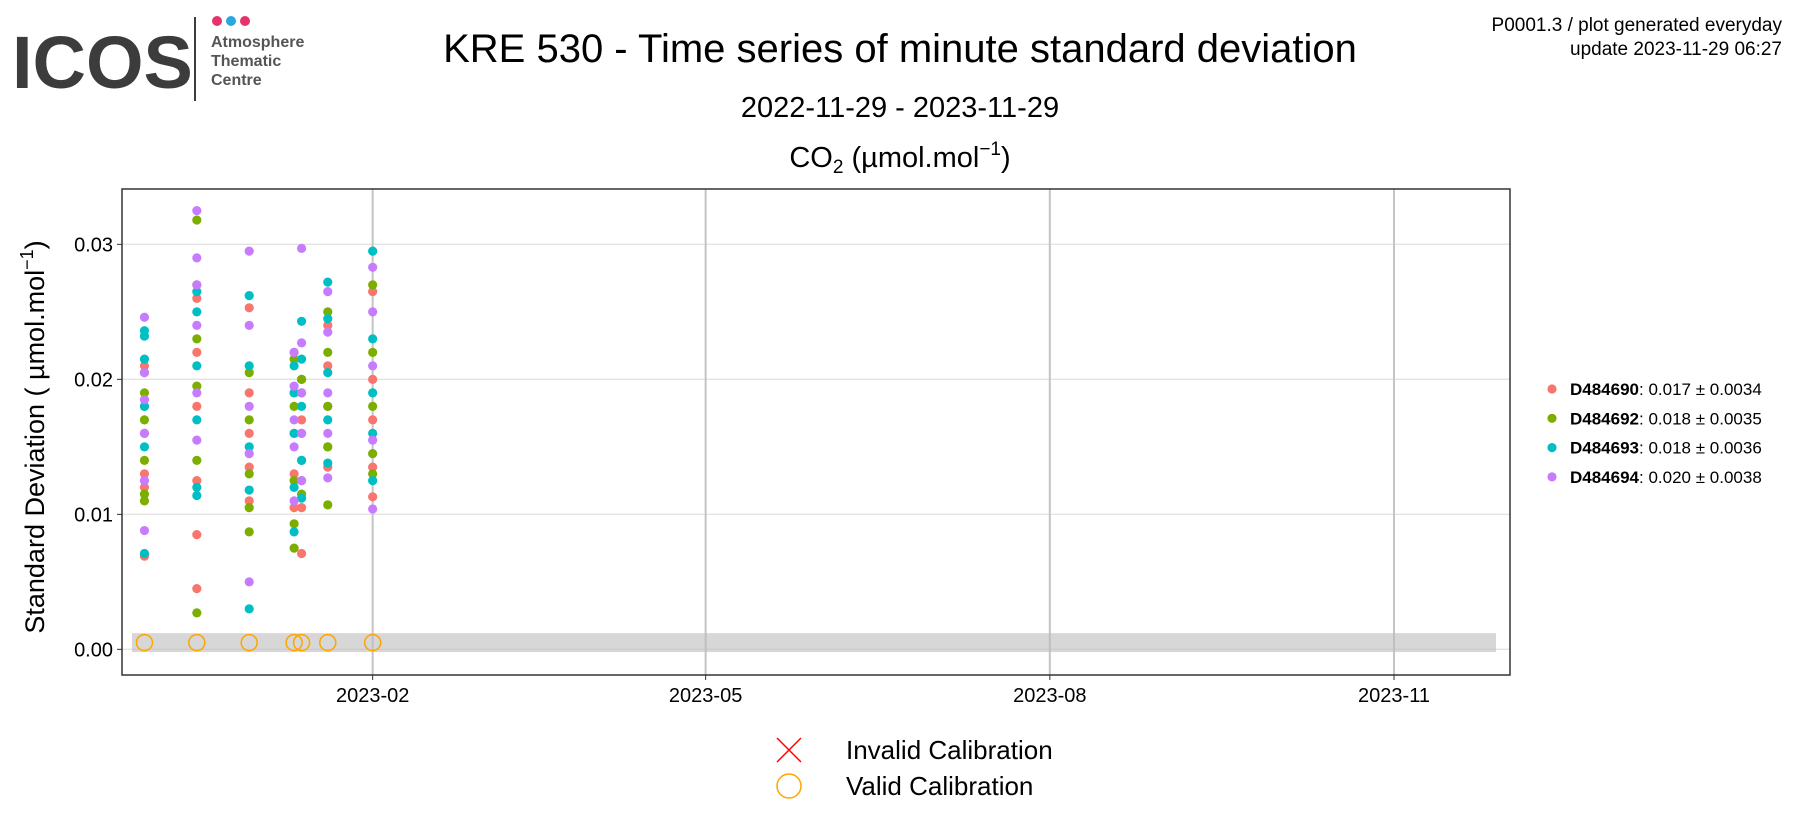 The height and width of the screenshot is (825, 1800). What do you see at coordinates (1637, 25) in the screenshot?
I see `info: P0001.3 / plot generated everyday` at bounding box center [1637, 25].